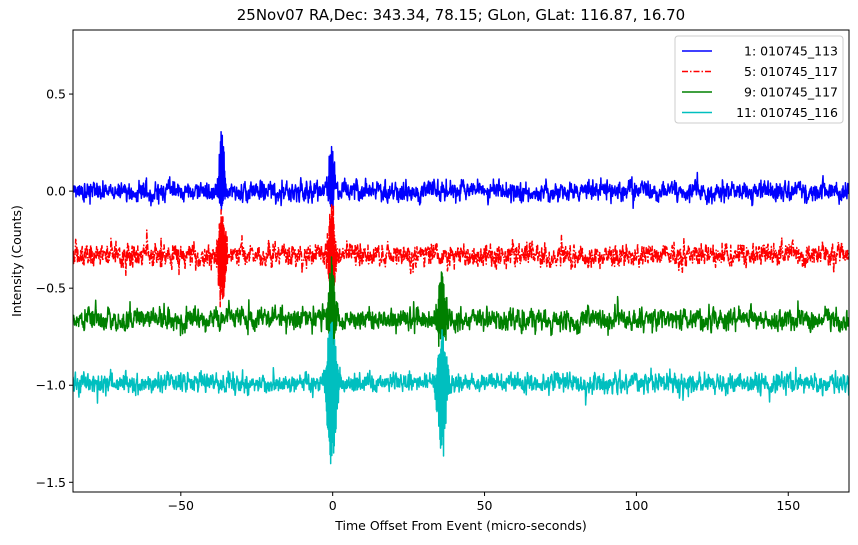  I want to click on x-tick-label: 100, so click(636, 505).